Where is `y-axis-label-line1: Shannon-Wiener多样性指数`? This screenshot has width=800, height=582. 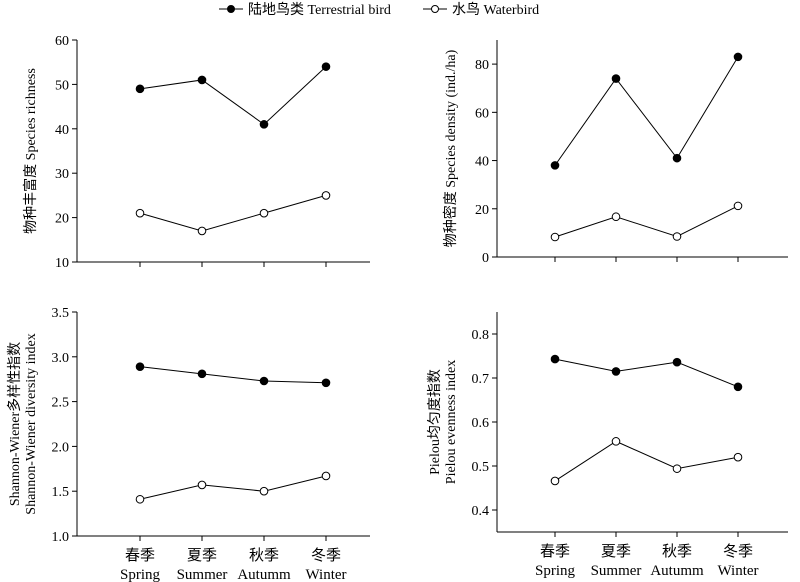 y-axis-label-line1: Shannon-Wiener多样性指数 is located at coordinates (14, 424).